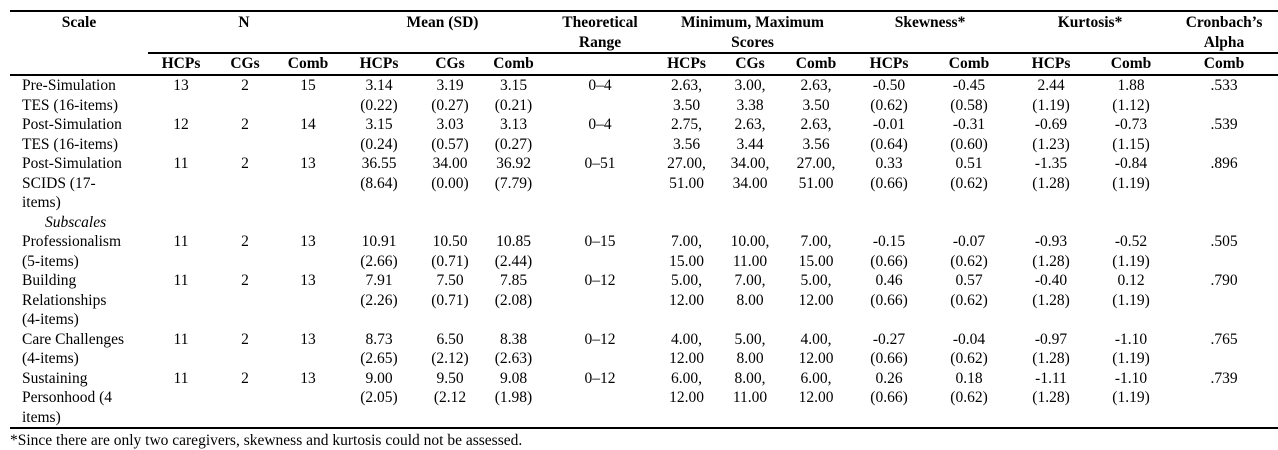 The height and width of the screenshot is (450, 1278). What do you see at coordinates (1051, 349) in the screenshot?
I see `data-cell: -0.97 (1.28)` at bounding box center [1051, 349].